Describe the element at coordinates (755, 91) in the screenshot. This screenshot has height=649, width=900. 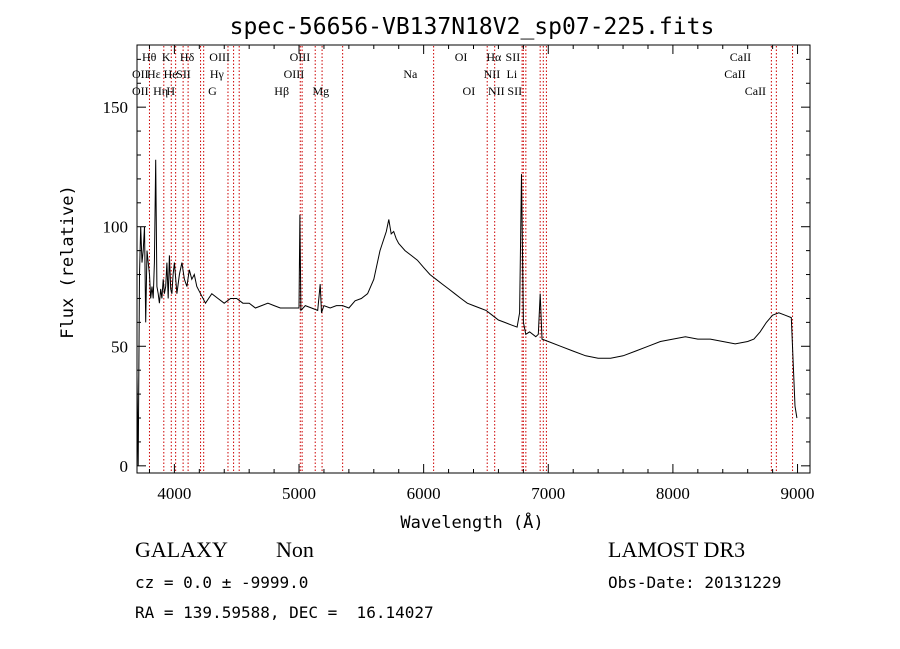
I see `line-label-28: CaII` at that location.